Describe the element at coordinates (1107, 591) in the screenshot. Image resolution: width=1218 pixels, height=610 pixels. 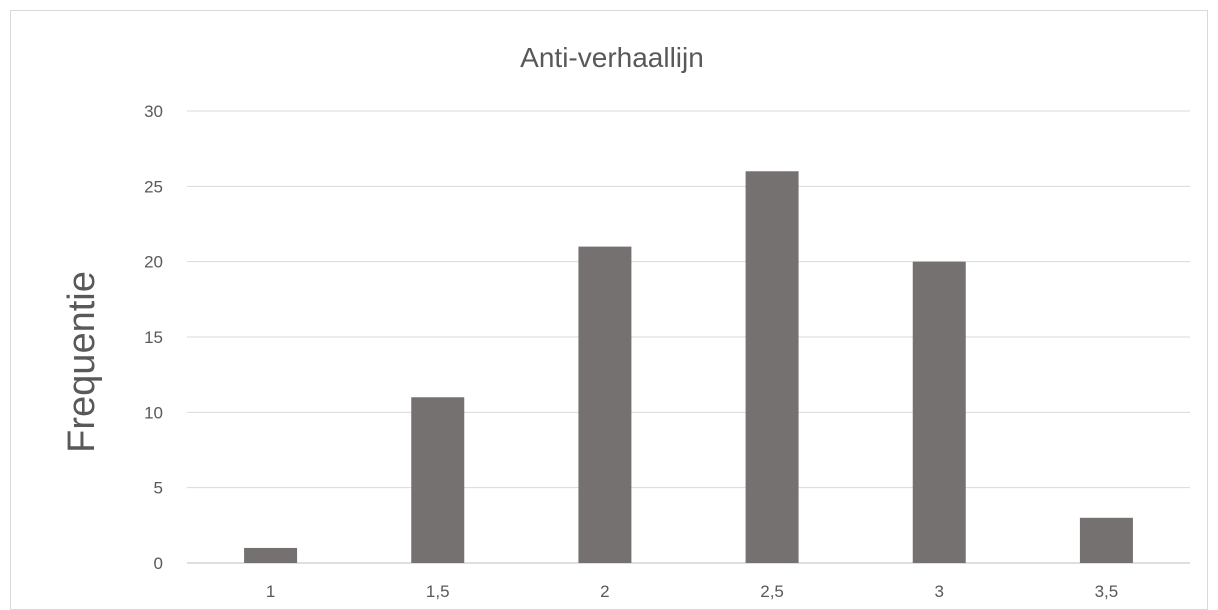
I see `x-tick-label: 3,5` at that location.